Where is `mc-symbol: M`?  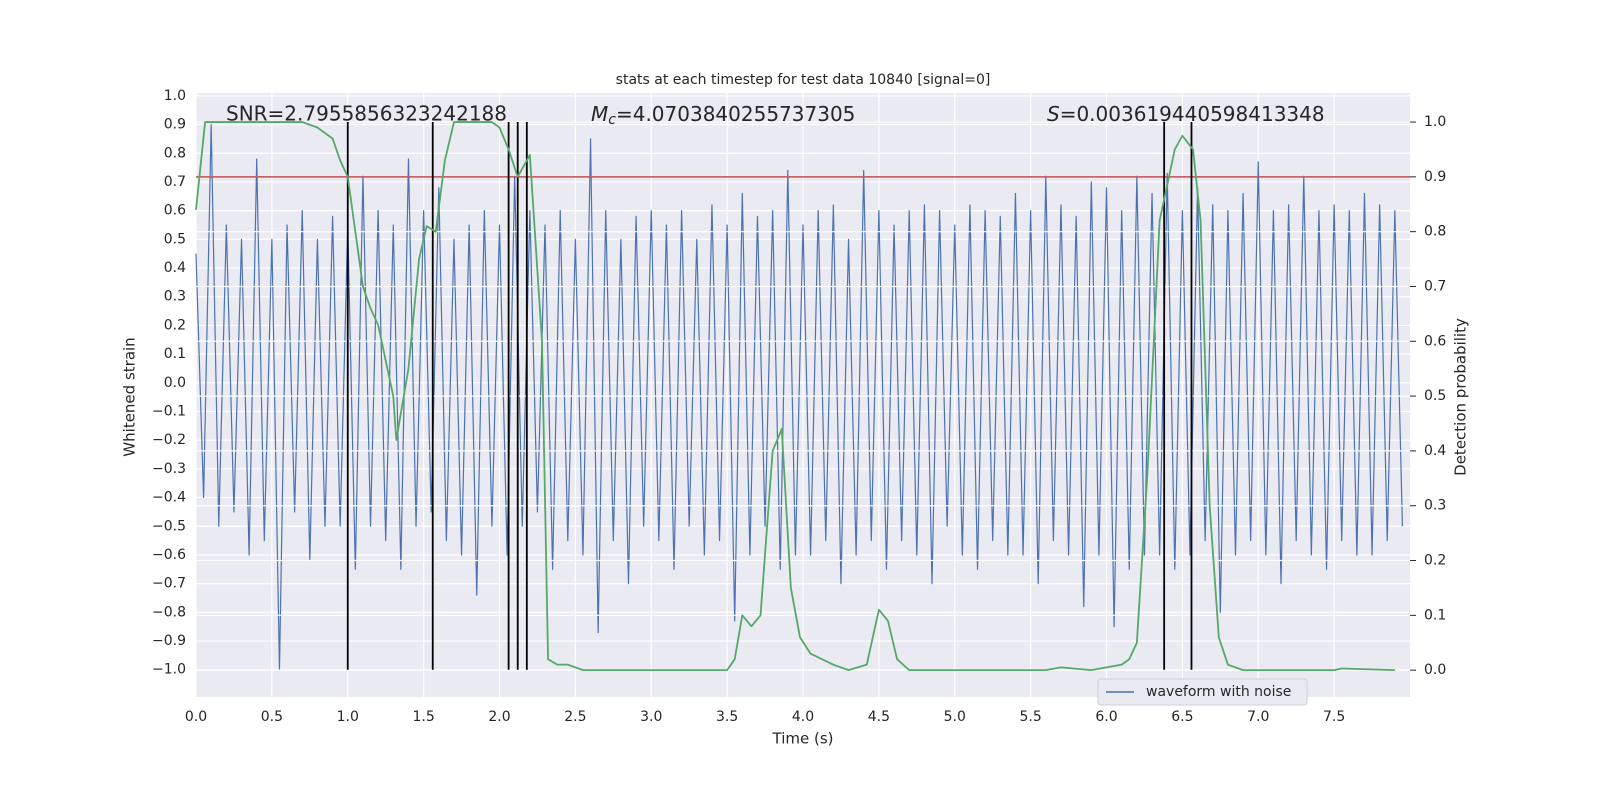
mc-symbol: M is located at coordinates (599, 114).